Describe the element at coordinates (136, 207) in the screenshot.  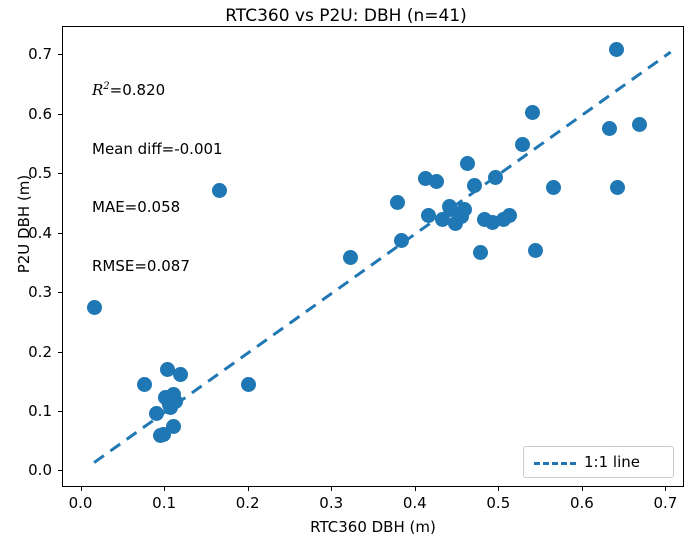
I see `mae-line: MAE=0.058` at that location.